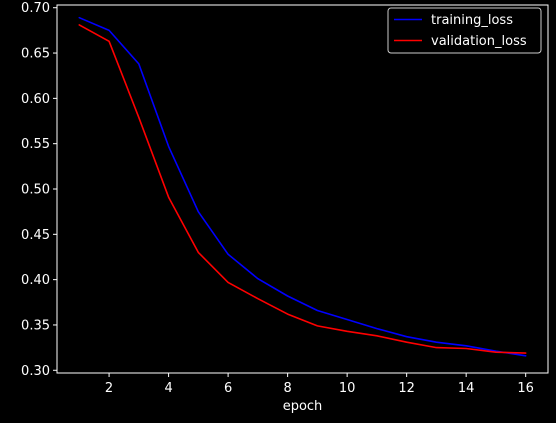 Image resolution: width=556 pixels, height=423 pixels. I want to click on x-tick-label: 14, so click(466, 388).